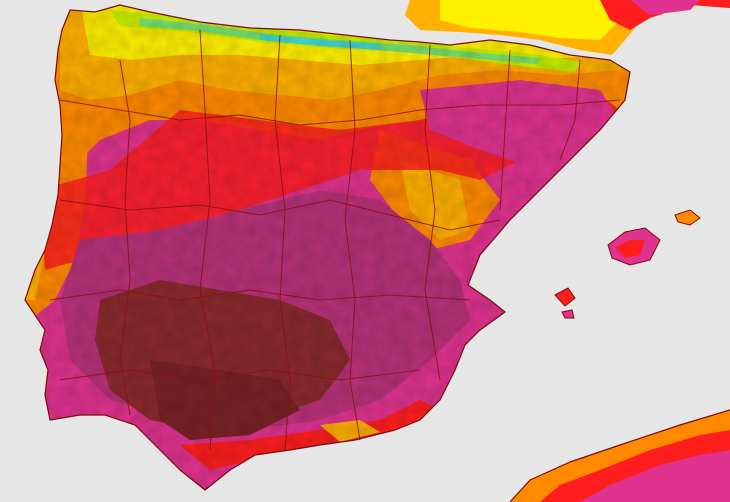 This screenshot has width=730, height=502. Describe the element at coordinates (627, 264) in the screenshot. I see `balearic-islands` at that location.